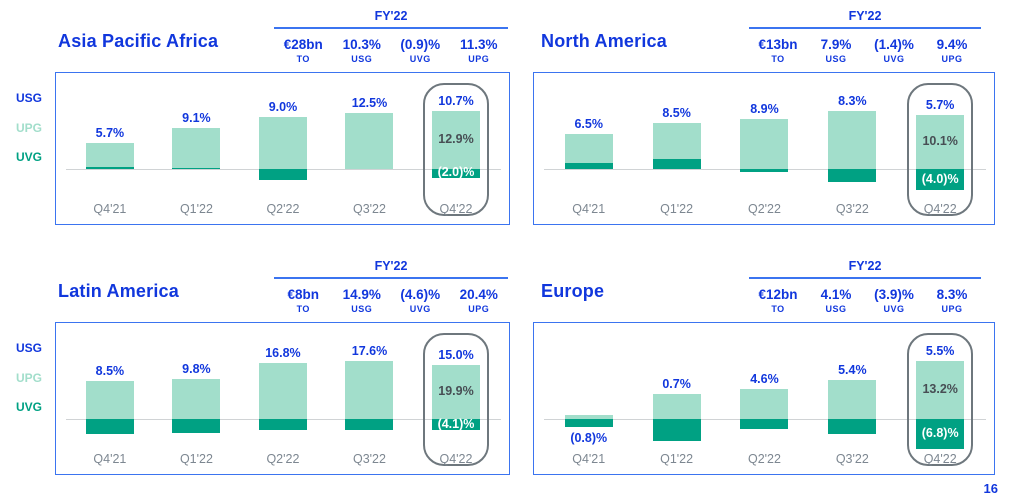  What do you see at coordinates (836, 294) in the screenshot?
I see `stat-value: 4.1%` at bounding box center [836, 294].